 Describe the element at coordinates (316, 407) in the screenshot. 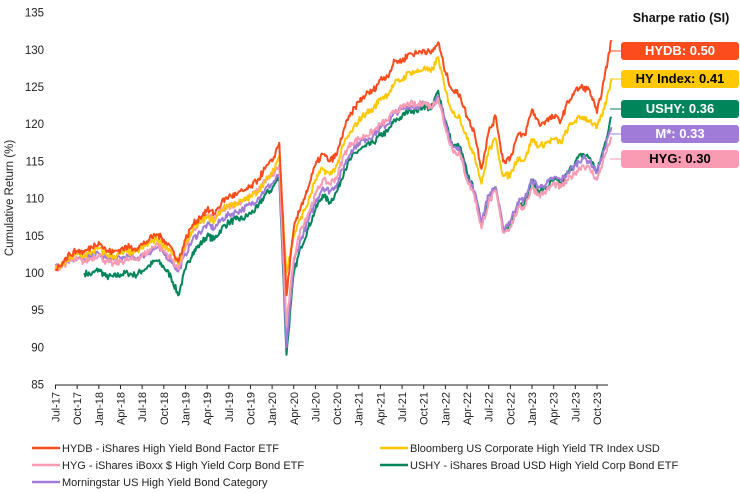

I see `x-tick-label: Jul-20` at that location.